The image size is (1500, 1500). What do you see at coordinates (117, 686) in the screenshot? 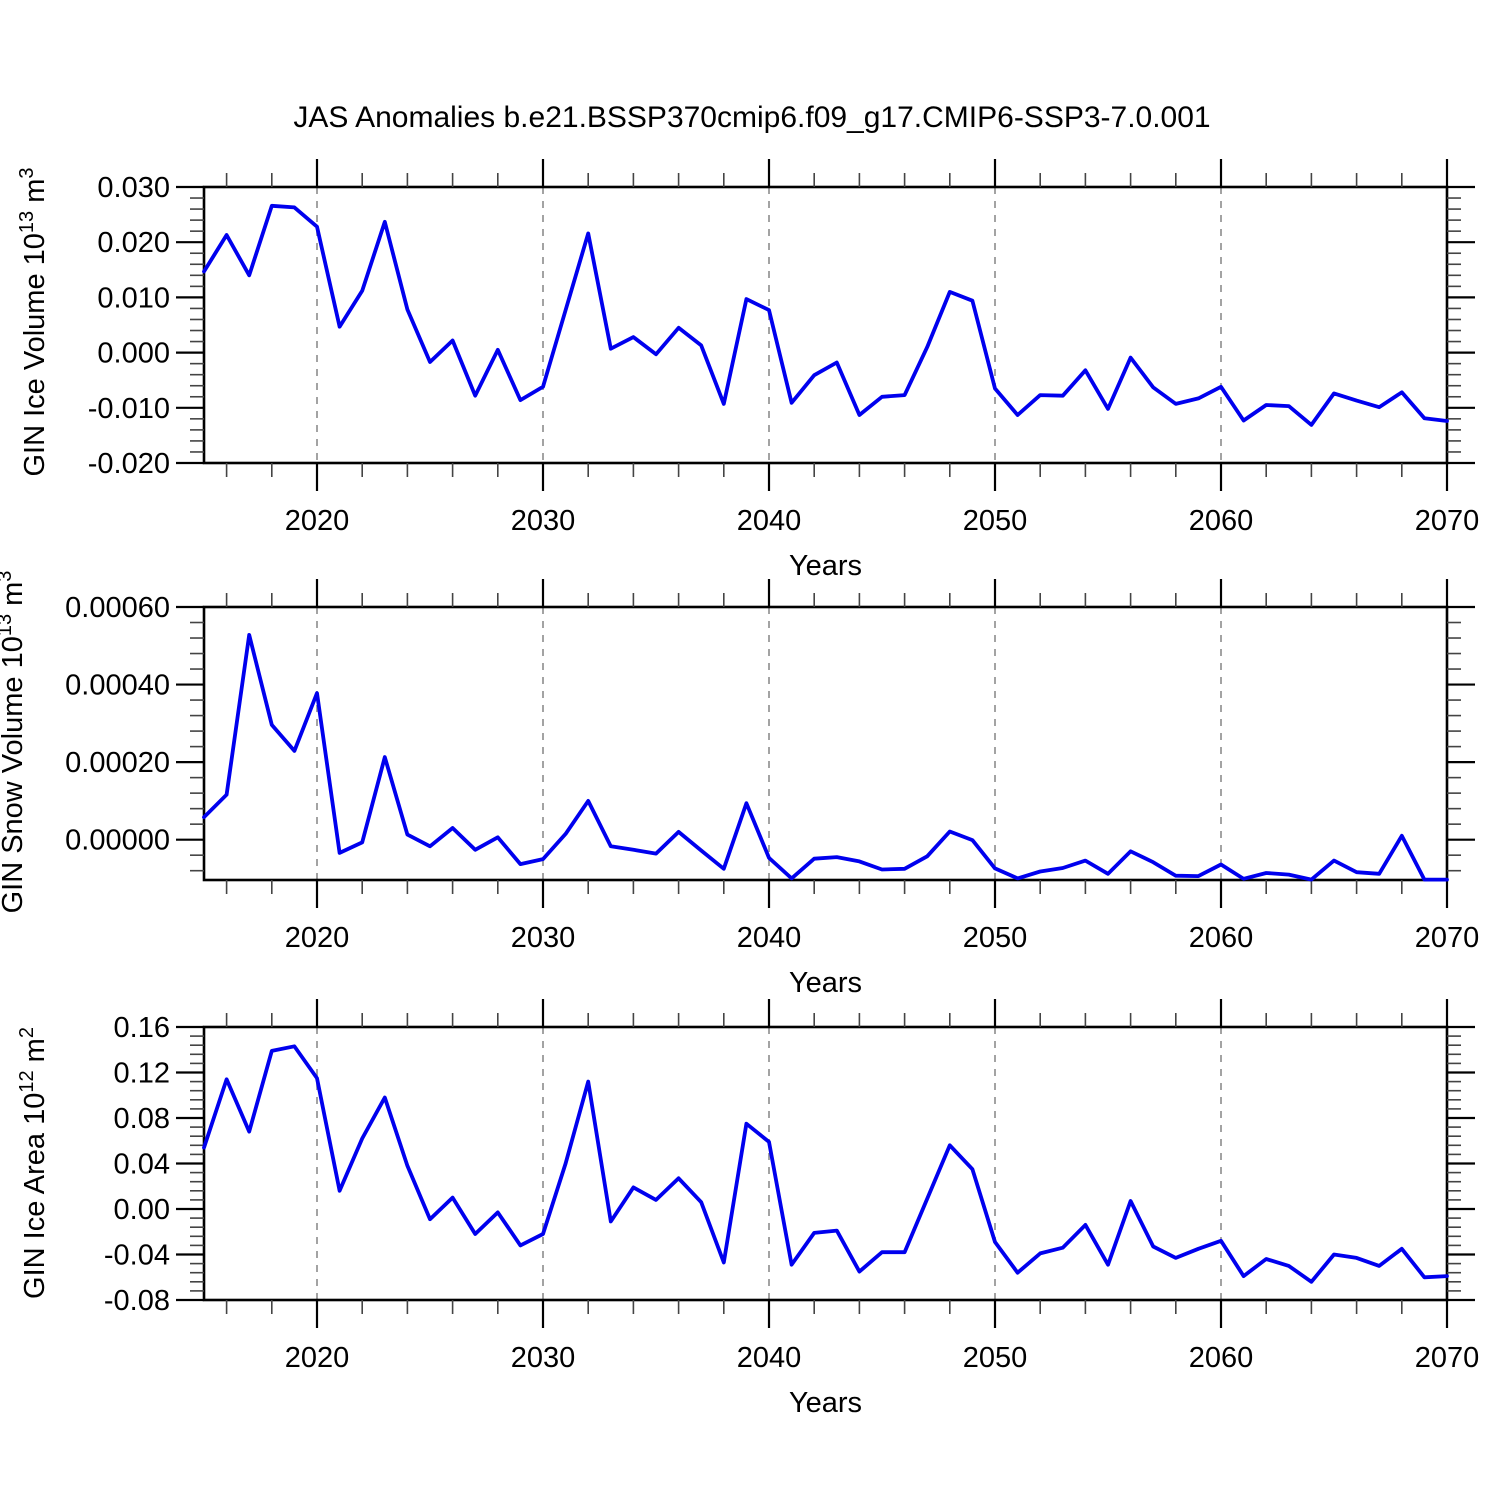
I see `y-tick-label: 0.00040` at bounding box center [117, 686].